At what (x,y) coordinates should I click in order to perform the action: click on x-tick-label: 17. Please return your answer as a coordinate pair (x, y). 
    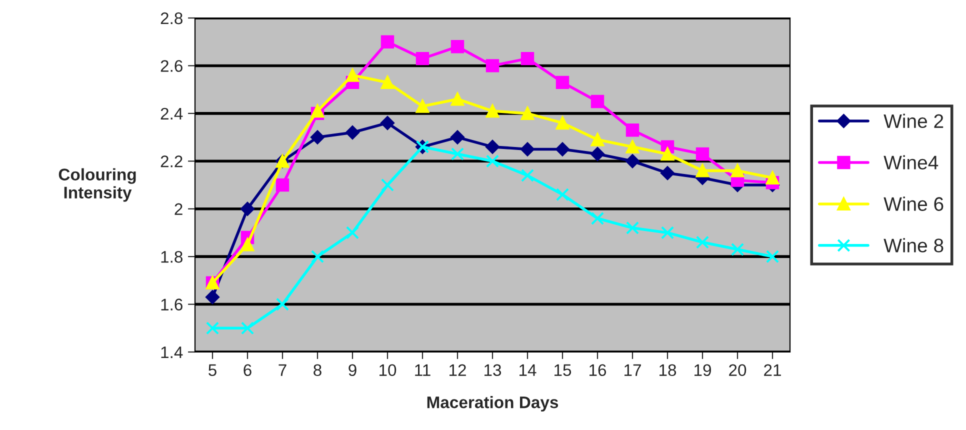
    Looking at the image, I should click on (632, 370).